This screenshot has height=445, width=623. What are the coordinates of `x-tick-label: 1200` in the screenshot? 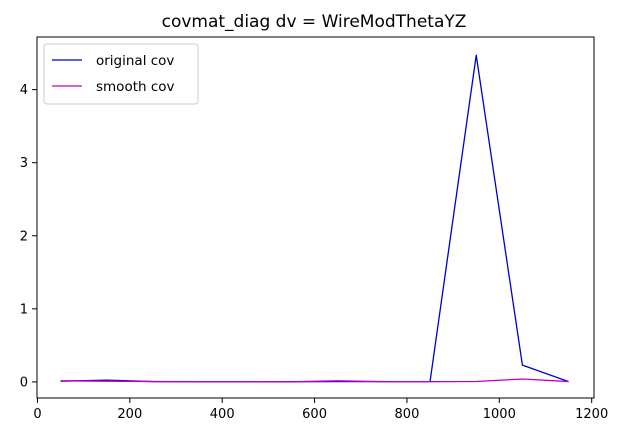 It's located at (591, 414).